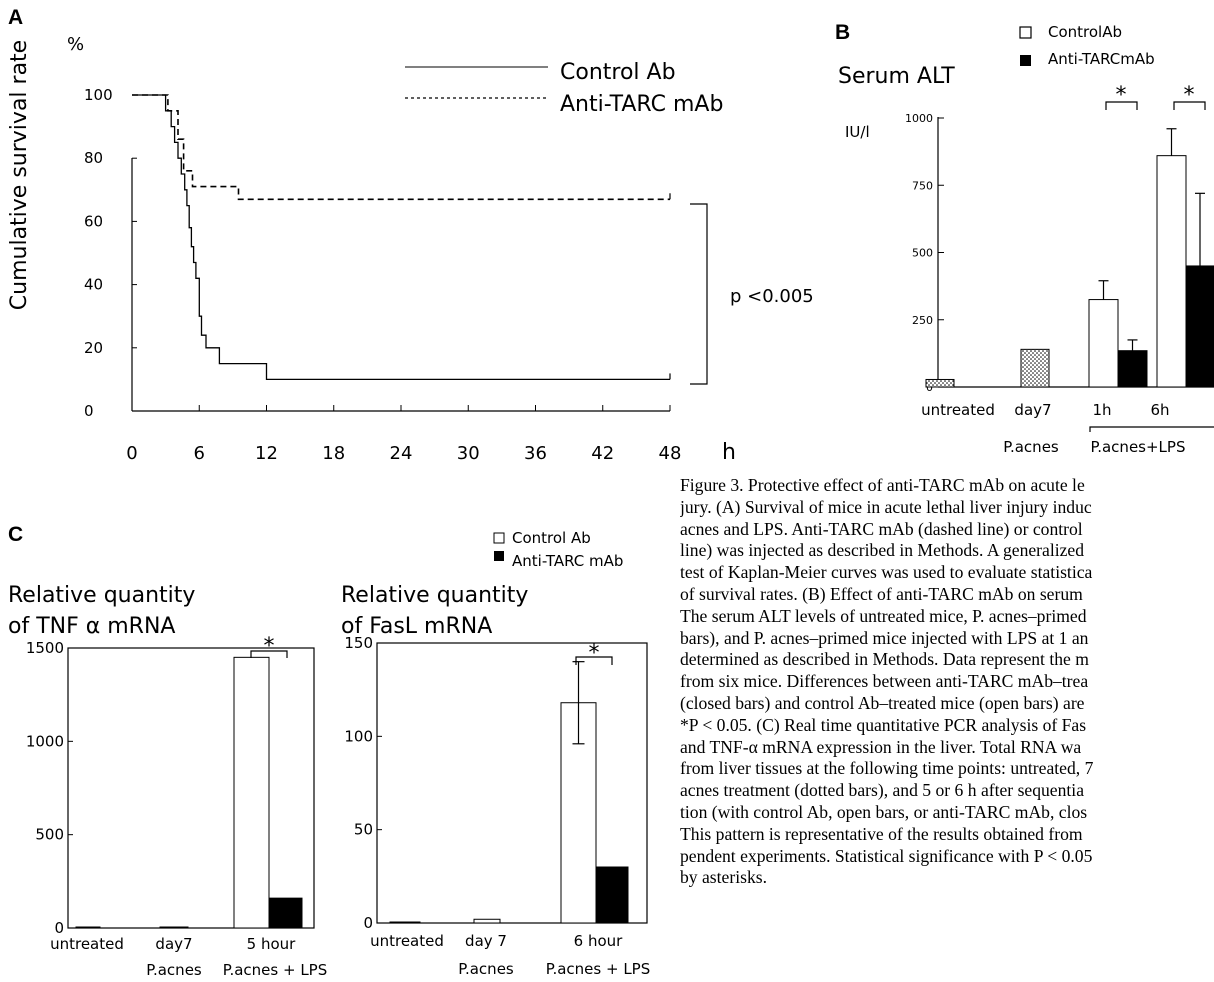  Describe the element at coordinates (1103, 343) in the screenshot. I see `alt-bar-1h-controlab` at that location.